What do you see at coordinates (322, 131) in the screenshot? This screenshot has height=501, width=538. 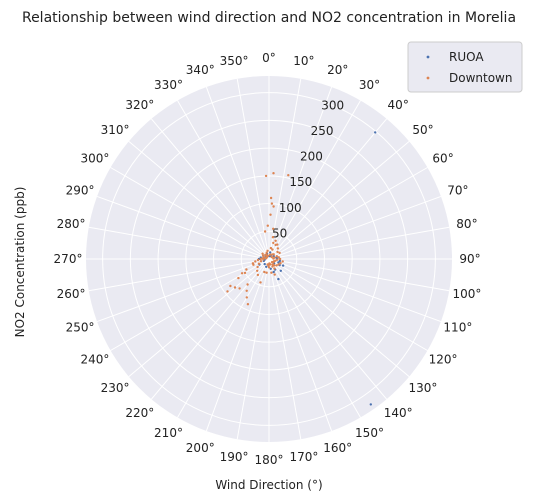 I see `r-tick-label: 250` at bounding box center [322, 131].